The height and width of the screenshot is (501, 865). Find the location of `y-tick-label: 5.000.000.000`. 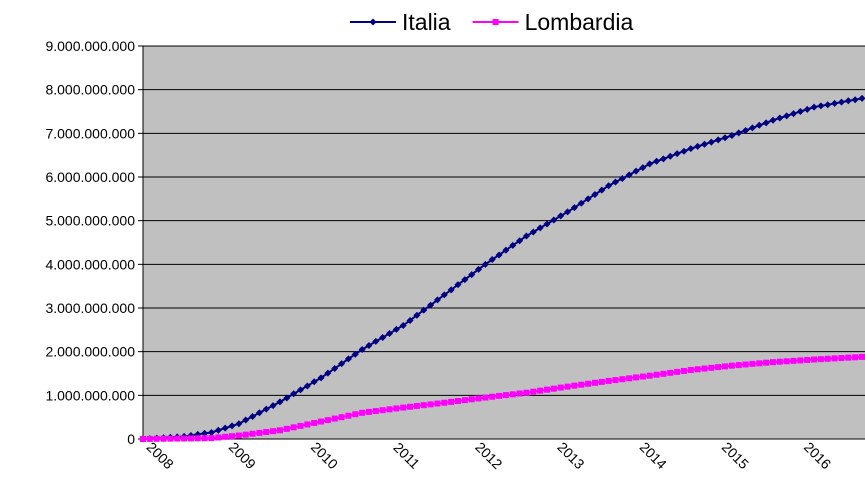

y-tick-label: 5.000.000.000 is located at coordinates (90, 221).